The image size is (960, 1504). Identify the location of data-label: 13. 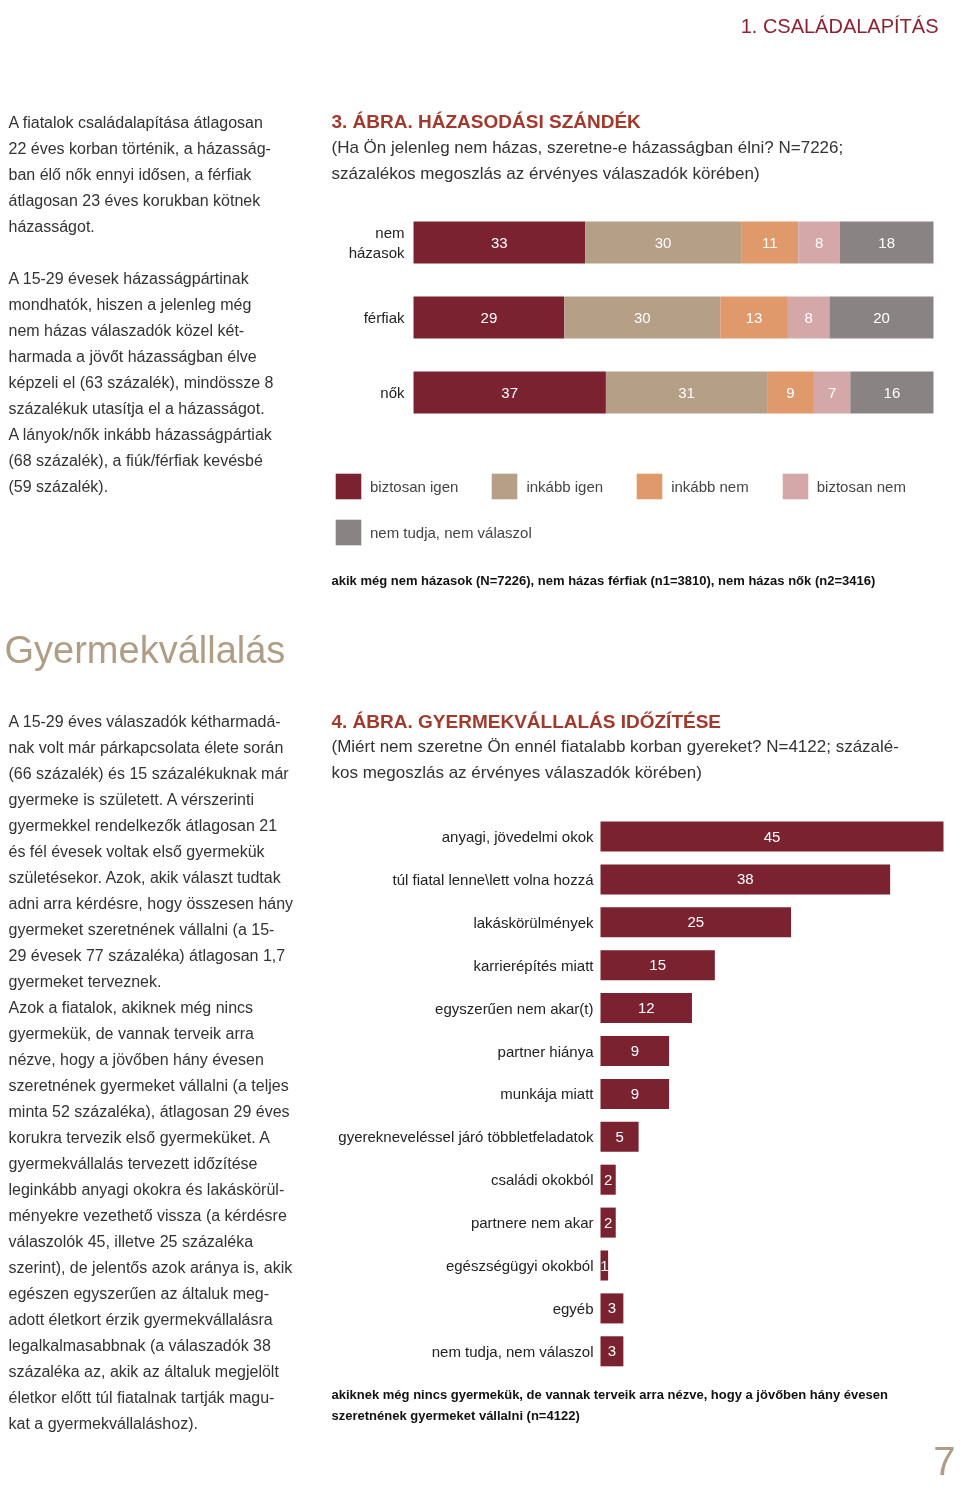
(754, 317).